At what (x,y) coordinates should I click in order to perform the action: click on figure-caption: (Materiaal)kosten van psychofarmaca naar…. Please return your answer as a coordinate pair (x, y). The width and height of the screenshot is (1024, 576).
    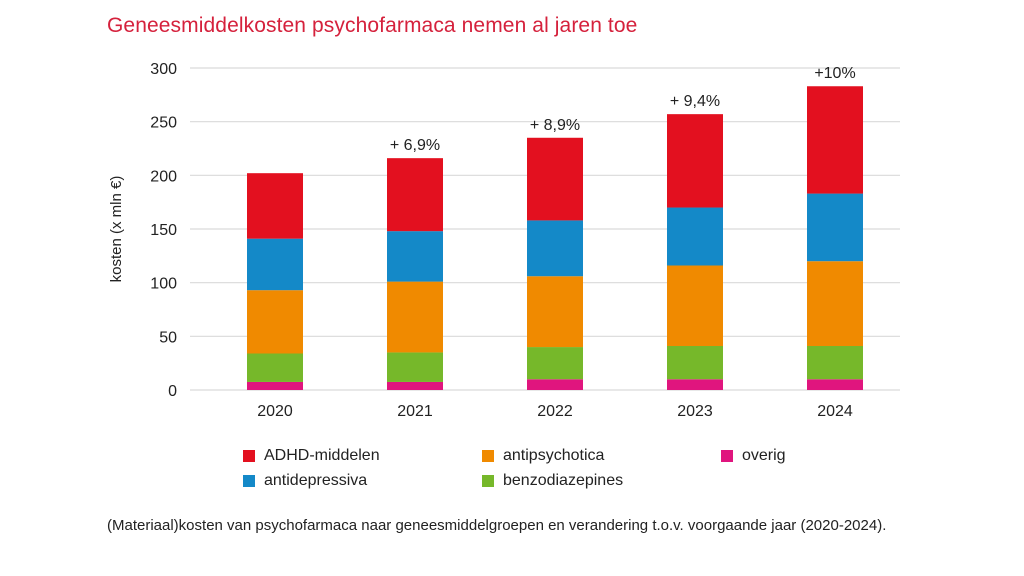
    Looking at the image, I should click on (497, 525).